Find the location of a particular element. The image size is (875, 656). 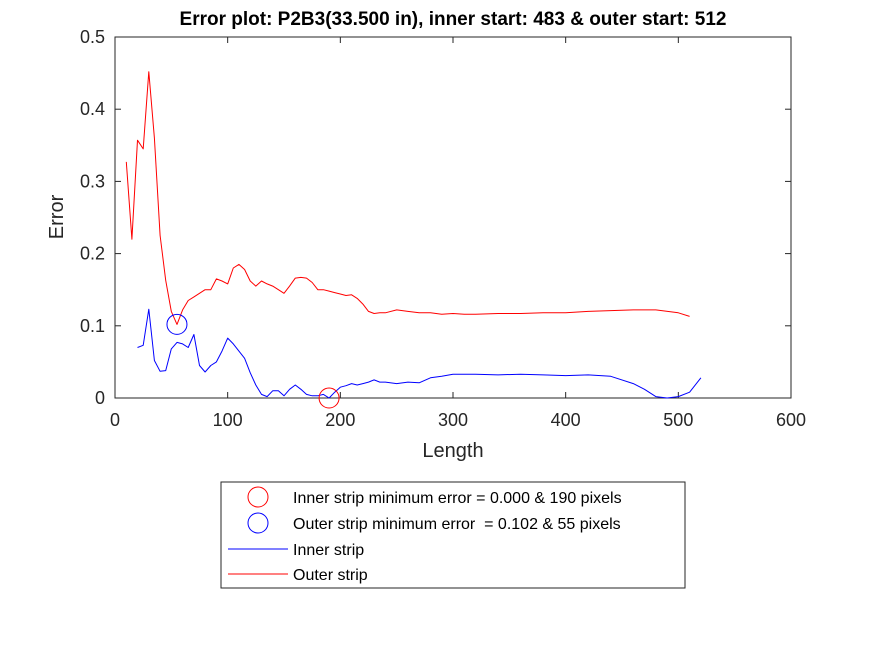

legend-item: Inner strip is located at coordinates (296, 550).